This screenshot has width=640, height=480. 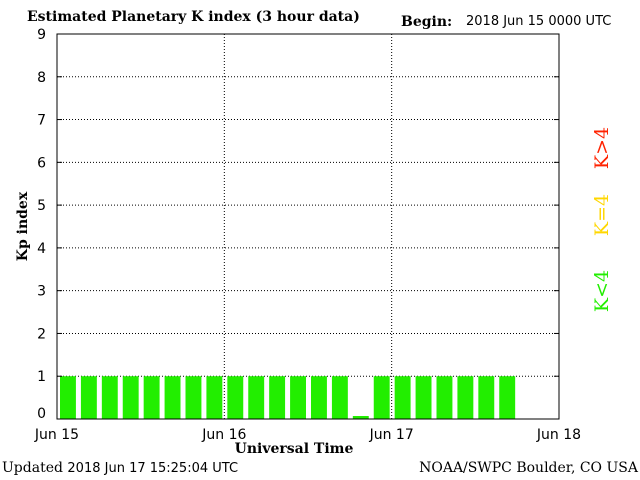 I want to click on legend-k-equal-4: K=4, so click(x=602, y=215).